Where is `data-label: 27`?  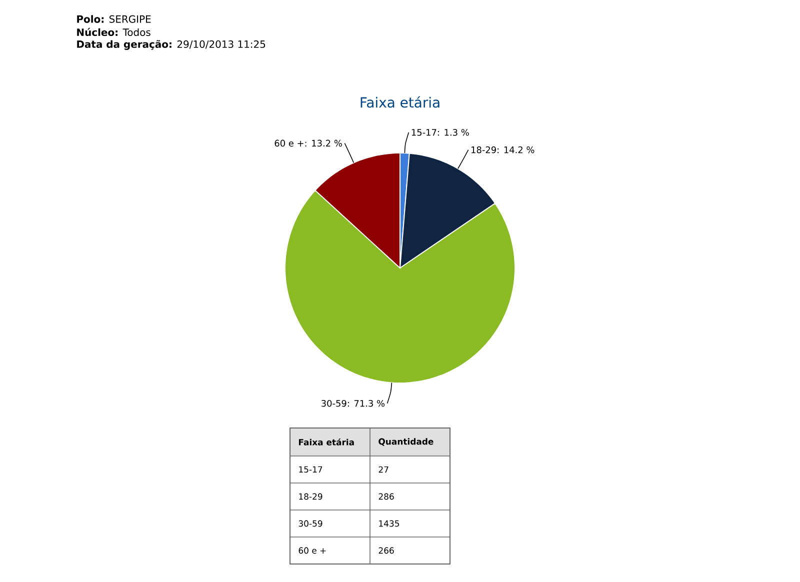
data-label: 27 is located at coordinates (383, 469).